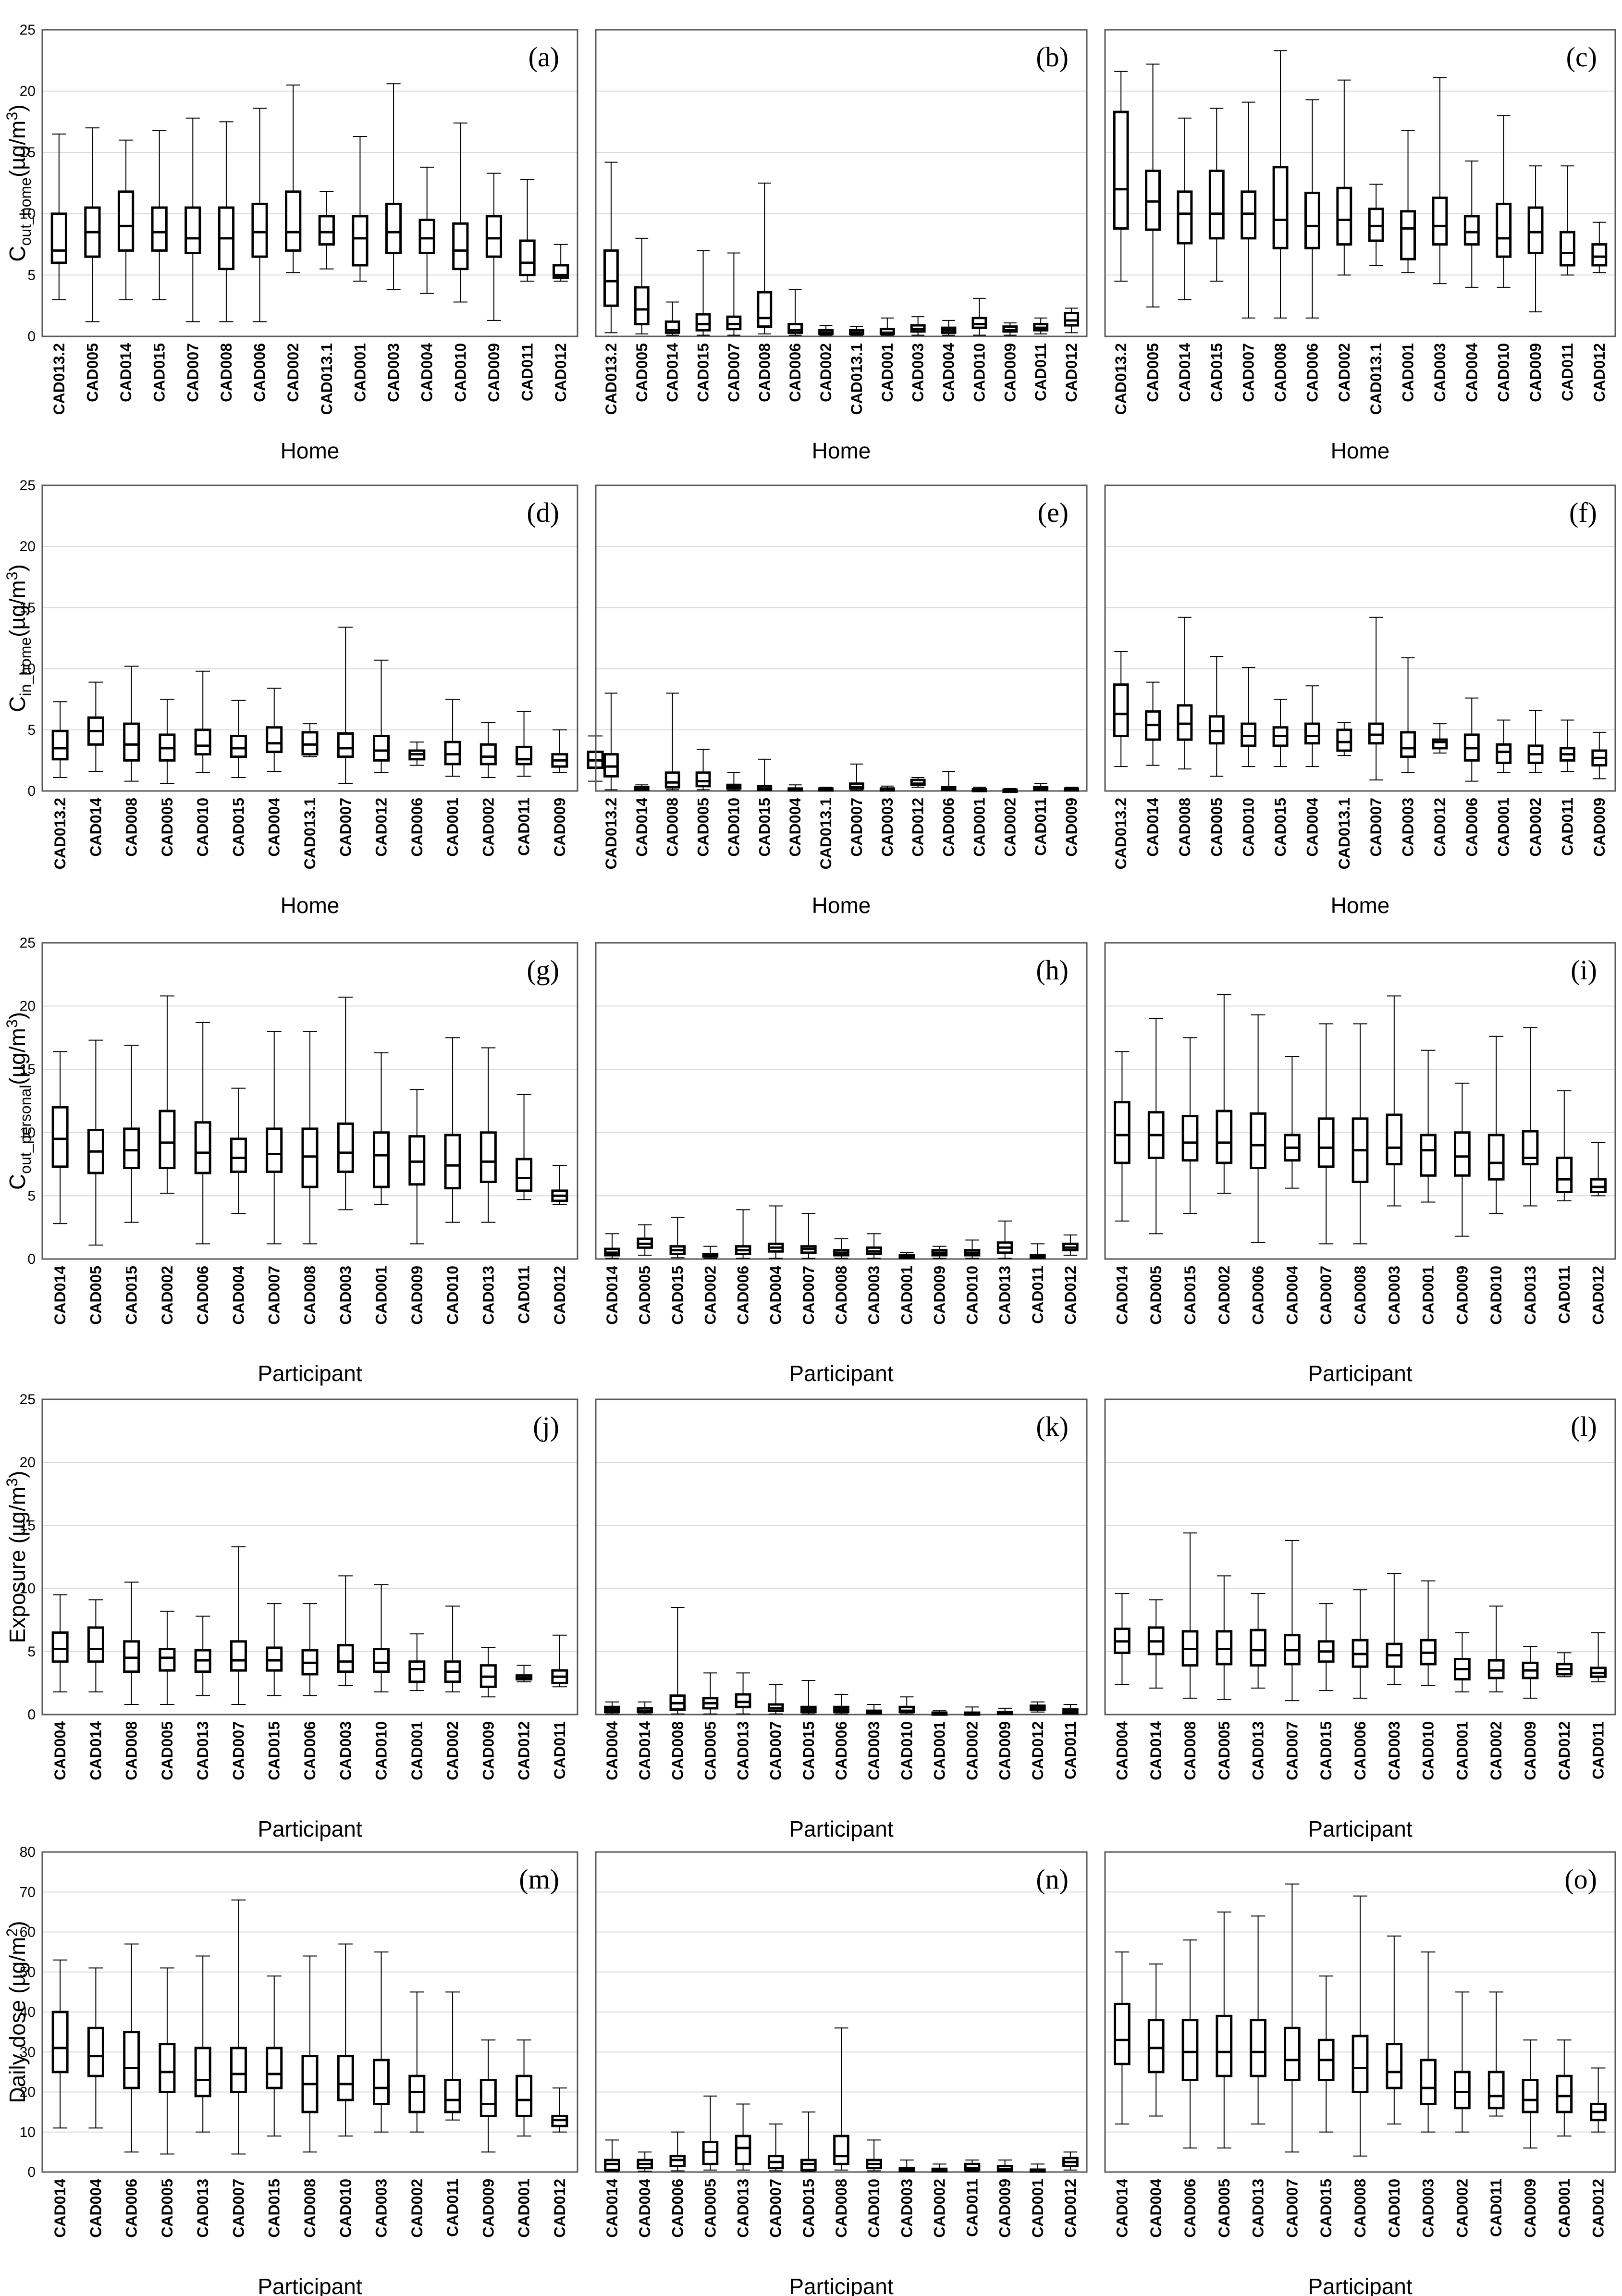  I want to click on x-tick-label: CAD002, so click(826, 372).